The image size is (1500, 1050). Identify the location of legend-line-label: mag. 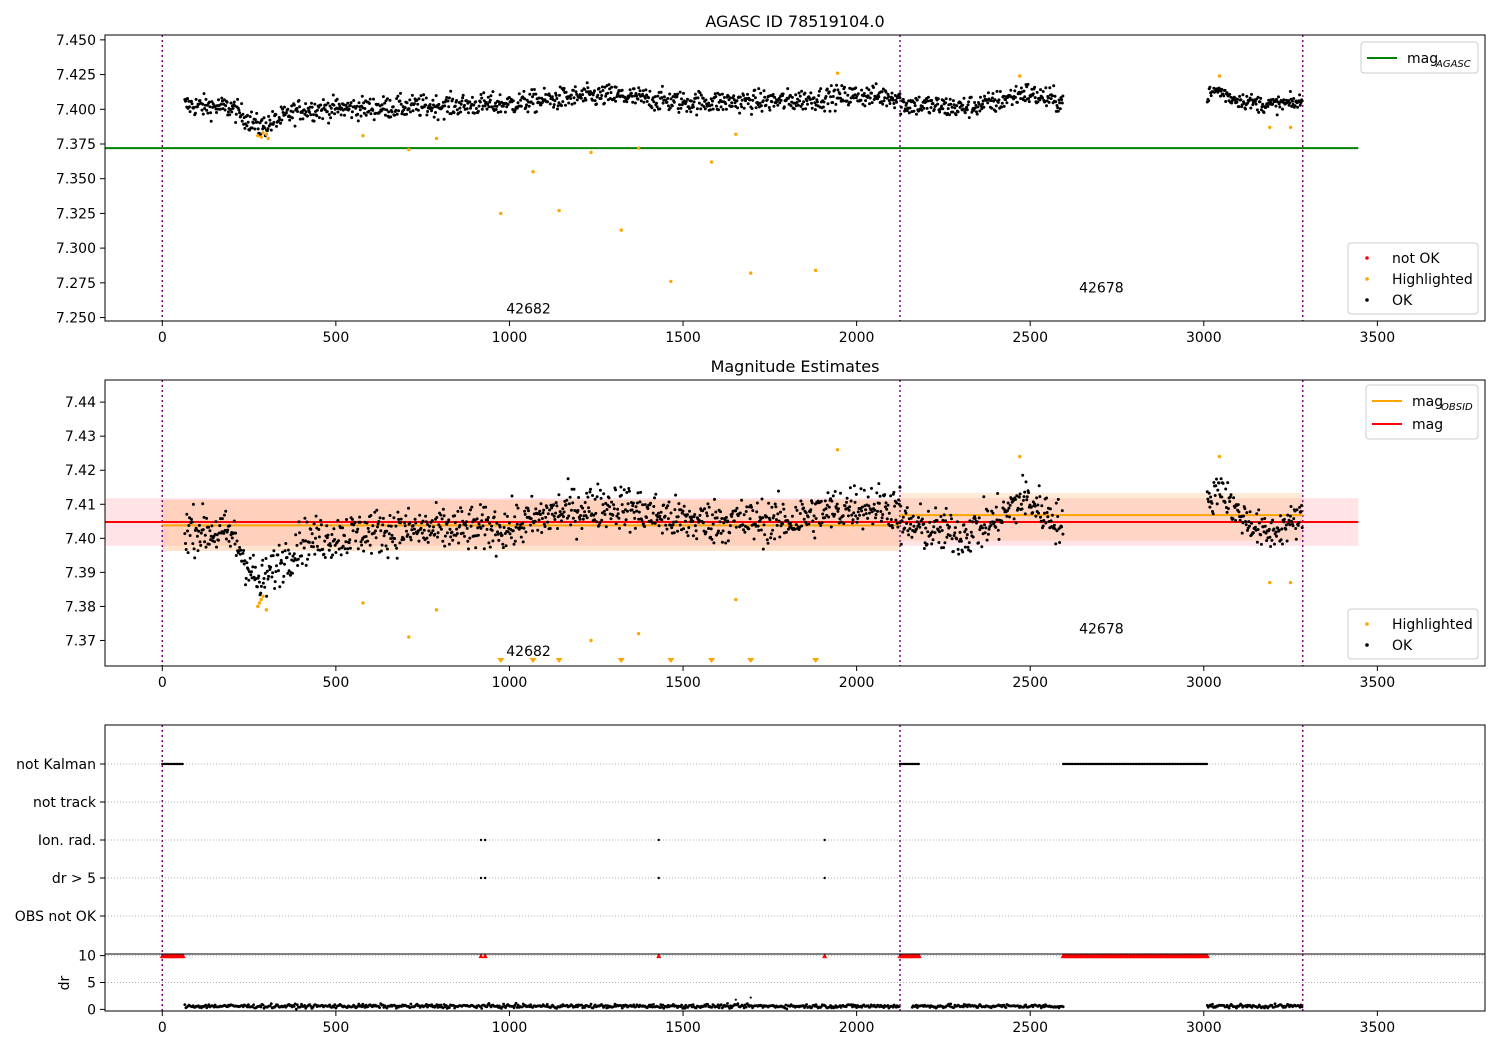
(1427, 402).